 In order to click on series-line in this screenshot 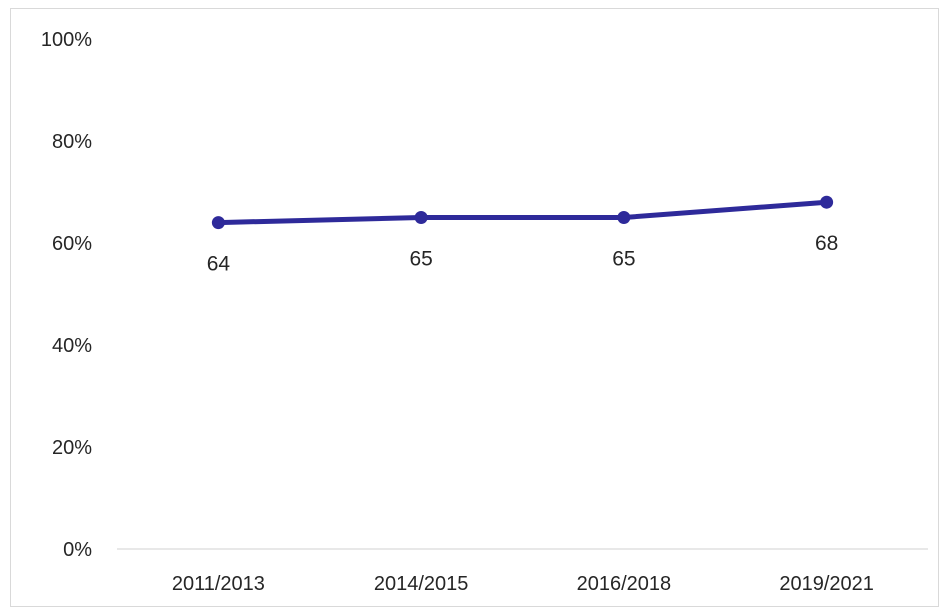, I will do `click(522, 212)`.